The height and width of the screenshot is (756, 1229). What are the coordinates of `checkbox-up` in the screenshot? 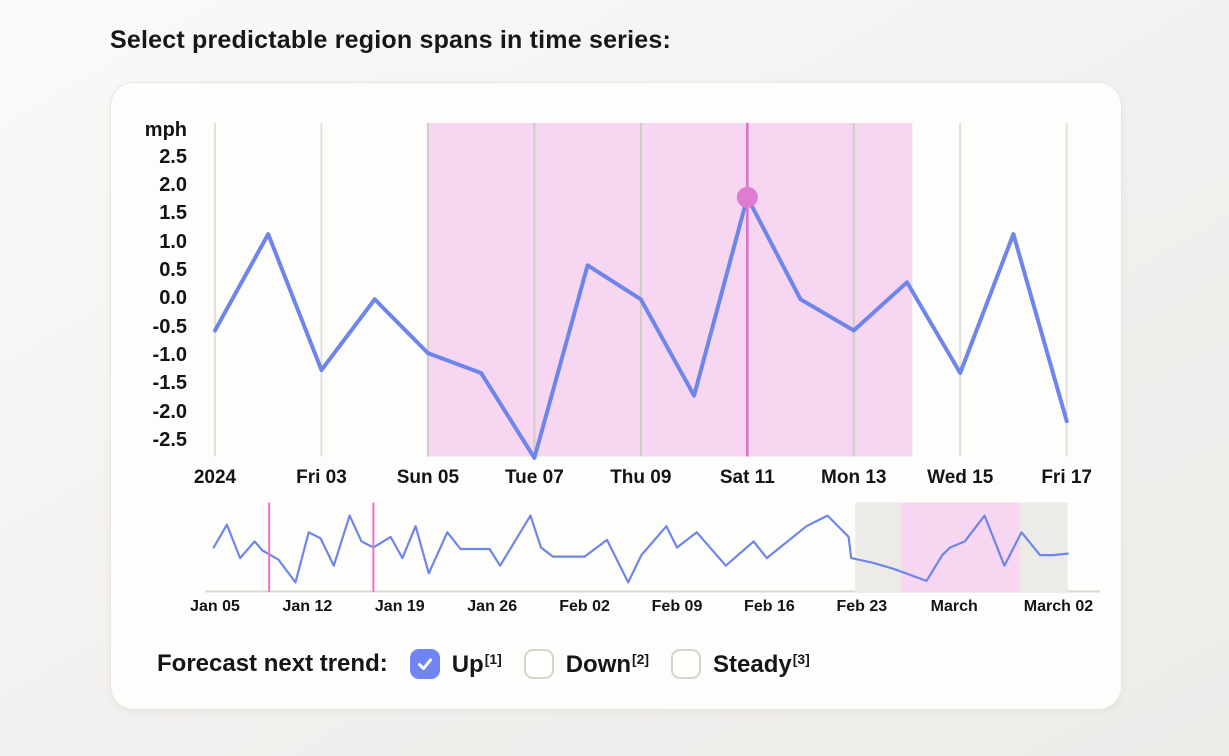 It's located at (424, 664).